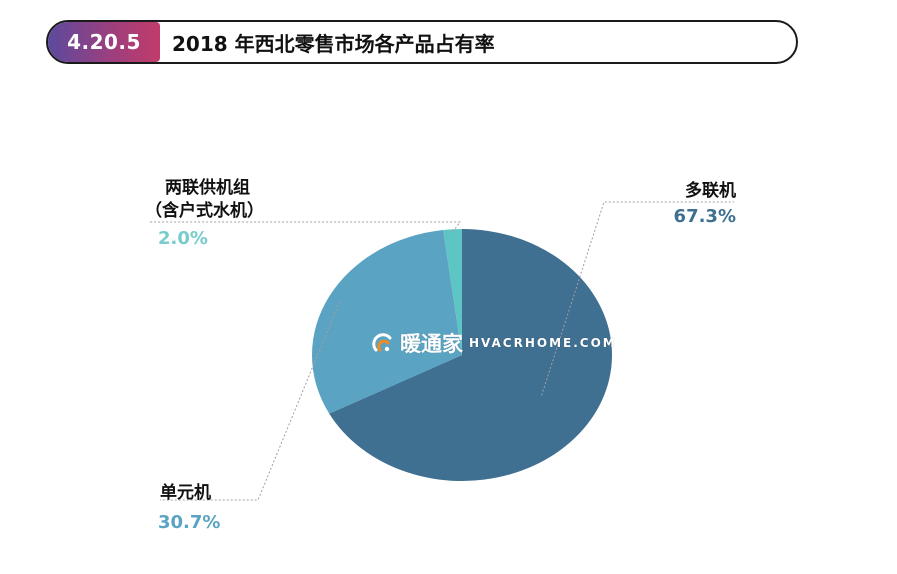 The height and width of the screenshot is (574, 897). What do you see at coordinates (543, 343) in the screenshot?
I see `watermark-brand-en: HVACRHOME.COM` at bounding box center [543, 343].